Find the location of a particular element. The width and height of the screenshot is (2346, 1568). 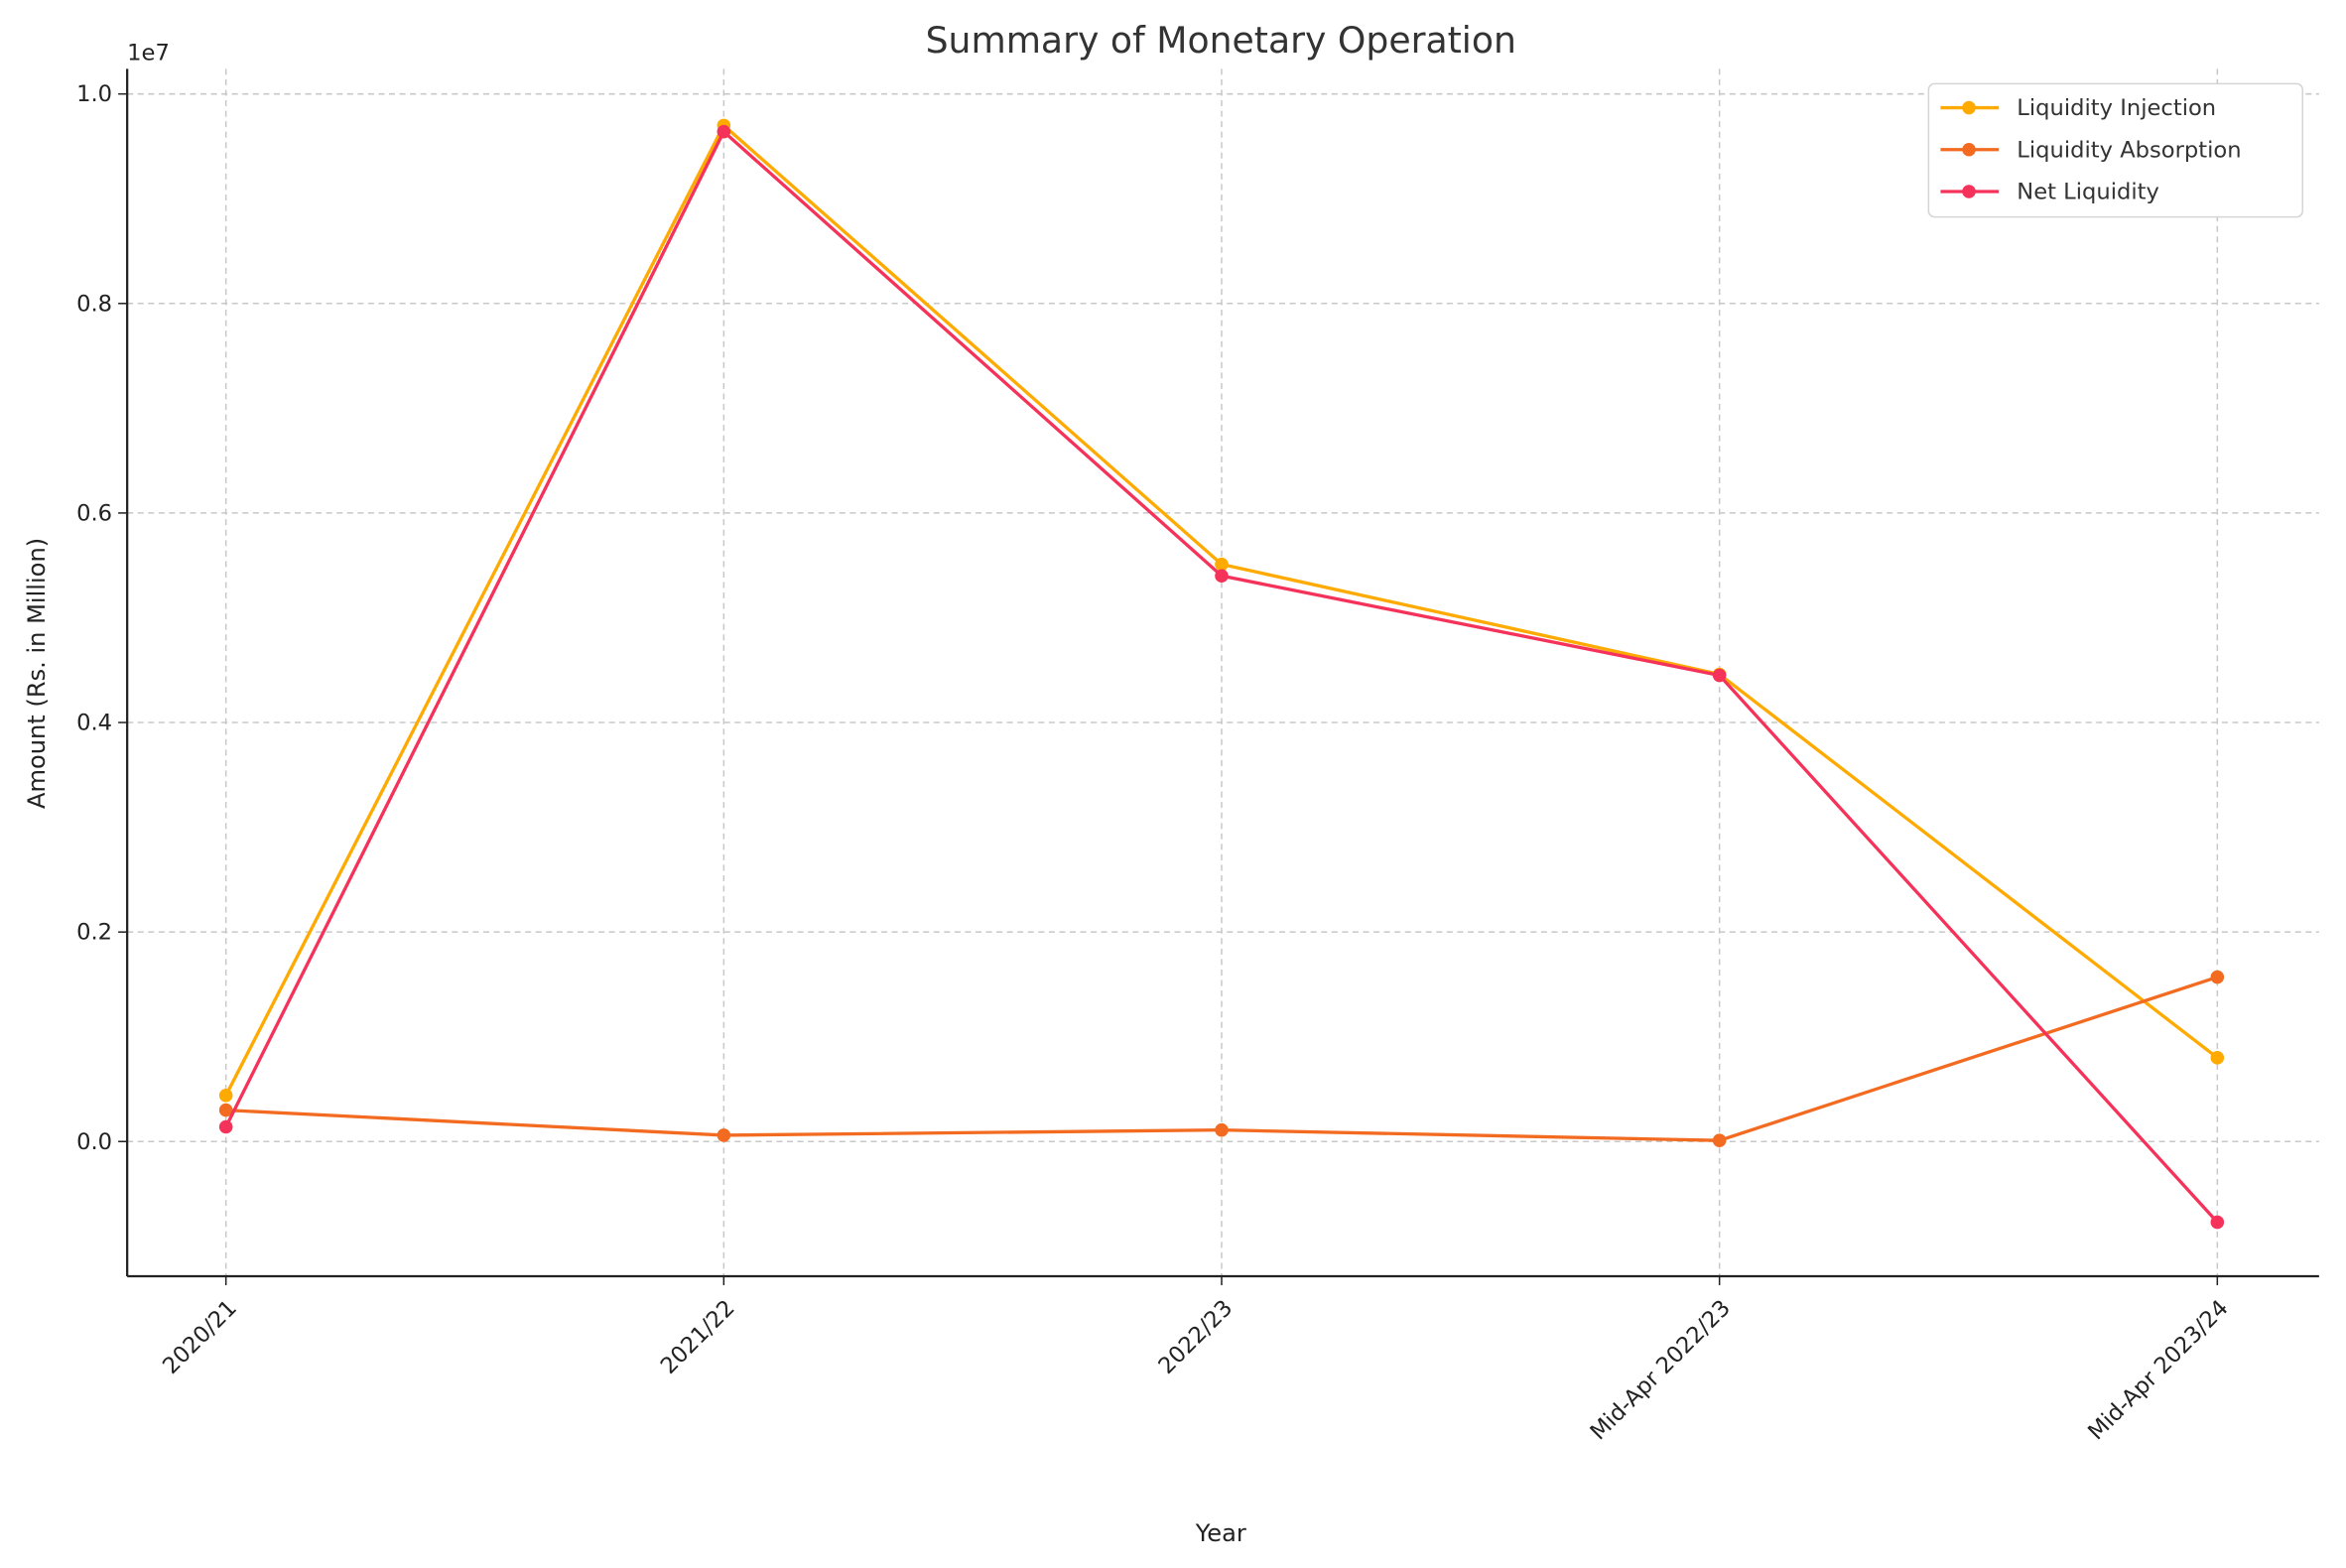

y-axis-label: Amount (Rs. in Million) is located at coordinates (37, 673).